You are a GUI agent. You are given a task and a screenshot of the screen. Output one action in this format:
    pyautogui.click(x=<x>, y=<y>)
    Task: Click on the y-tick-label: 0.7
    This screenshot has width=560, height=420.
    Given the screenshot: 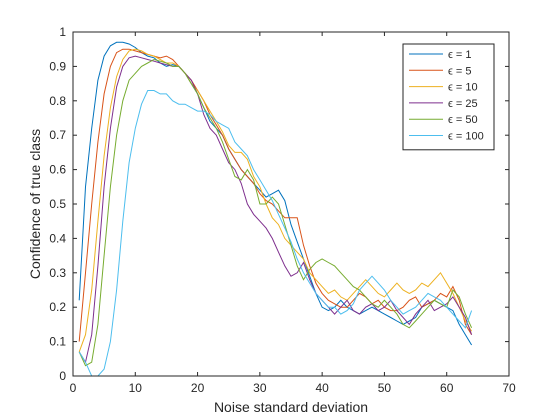 What is the action you would take?
    pyautogui.click(x=57, y=135)
    